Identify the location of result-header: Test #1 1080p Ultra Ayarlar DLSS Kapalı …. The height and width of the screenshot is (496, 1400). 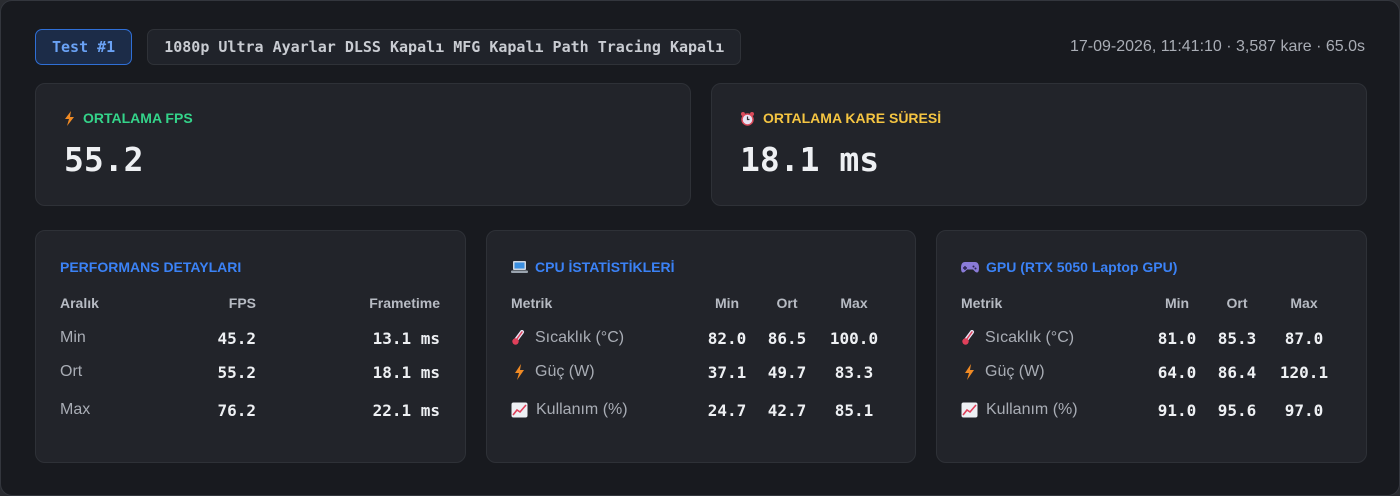
(700, 47).